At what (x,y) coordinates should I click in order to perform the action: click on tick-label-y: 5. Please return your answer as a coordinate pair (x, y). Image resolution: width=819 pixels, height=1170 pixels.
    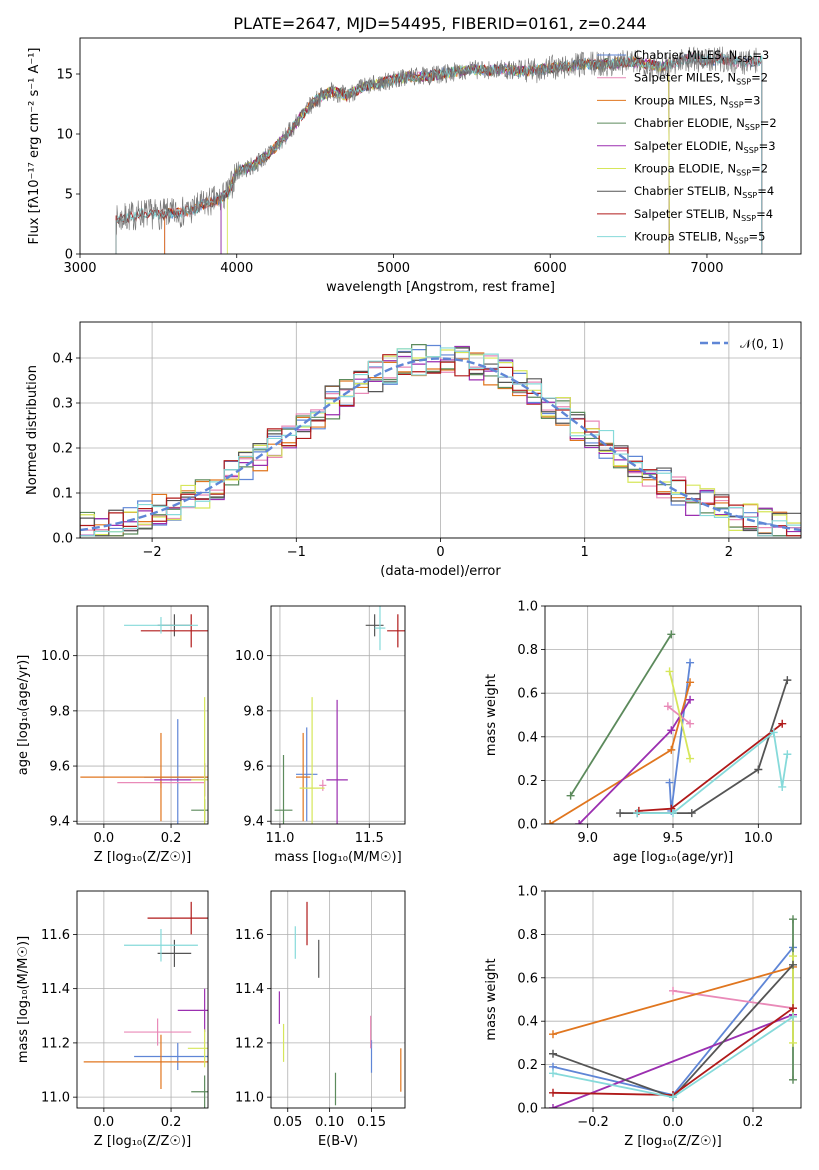
    Looking at the image, I should click on (69, 195).